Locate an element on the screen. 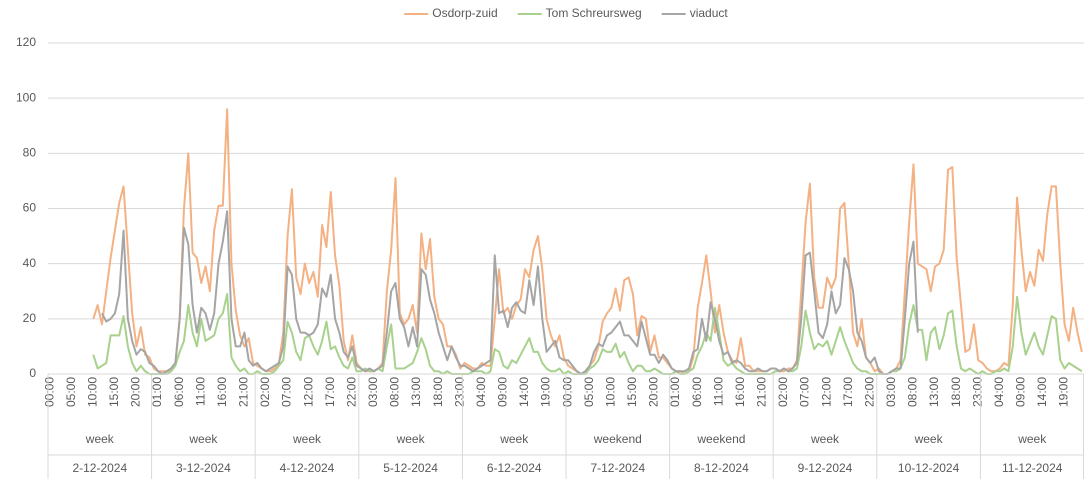 Image resolution: width=1084 pixels, height=479 pixels. day-label: 2-12-2024 is located at coordinates (99, 468).